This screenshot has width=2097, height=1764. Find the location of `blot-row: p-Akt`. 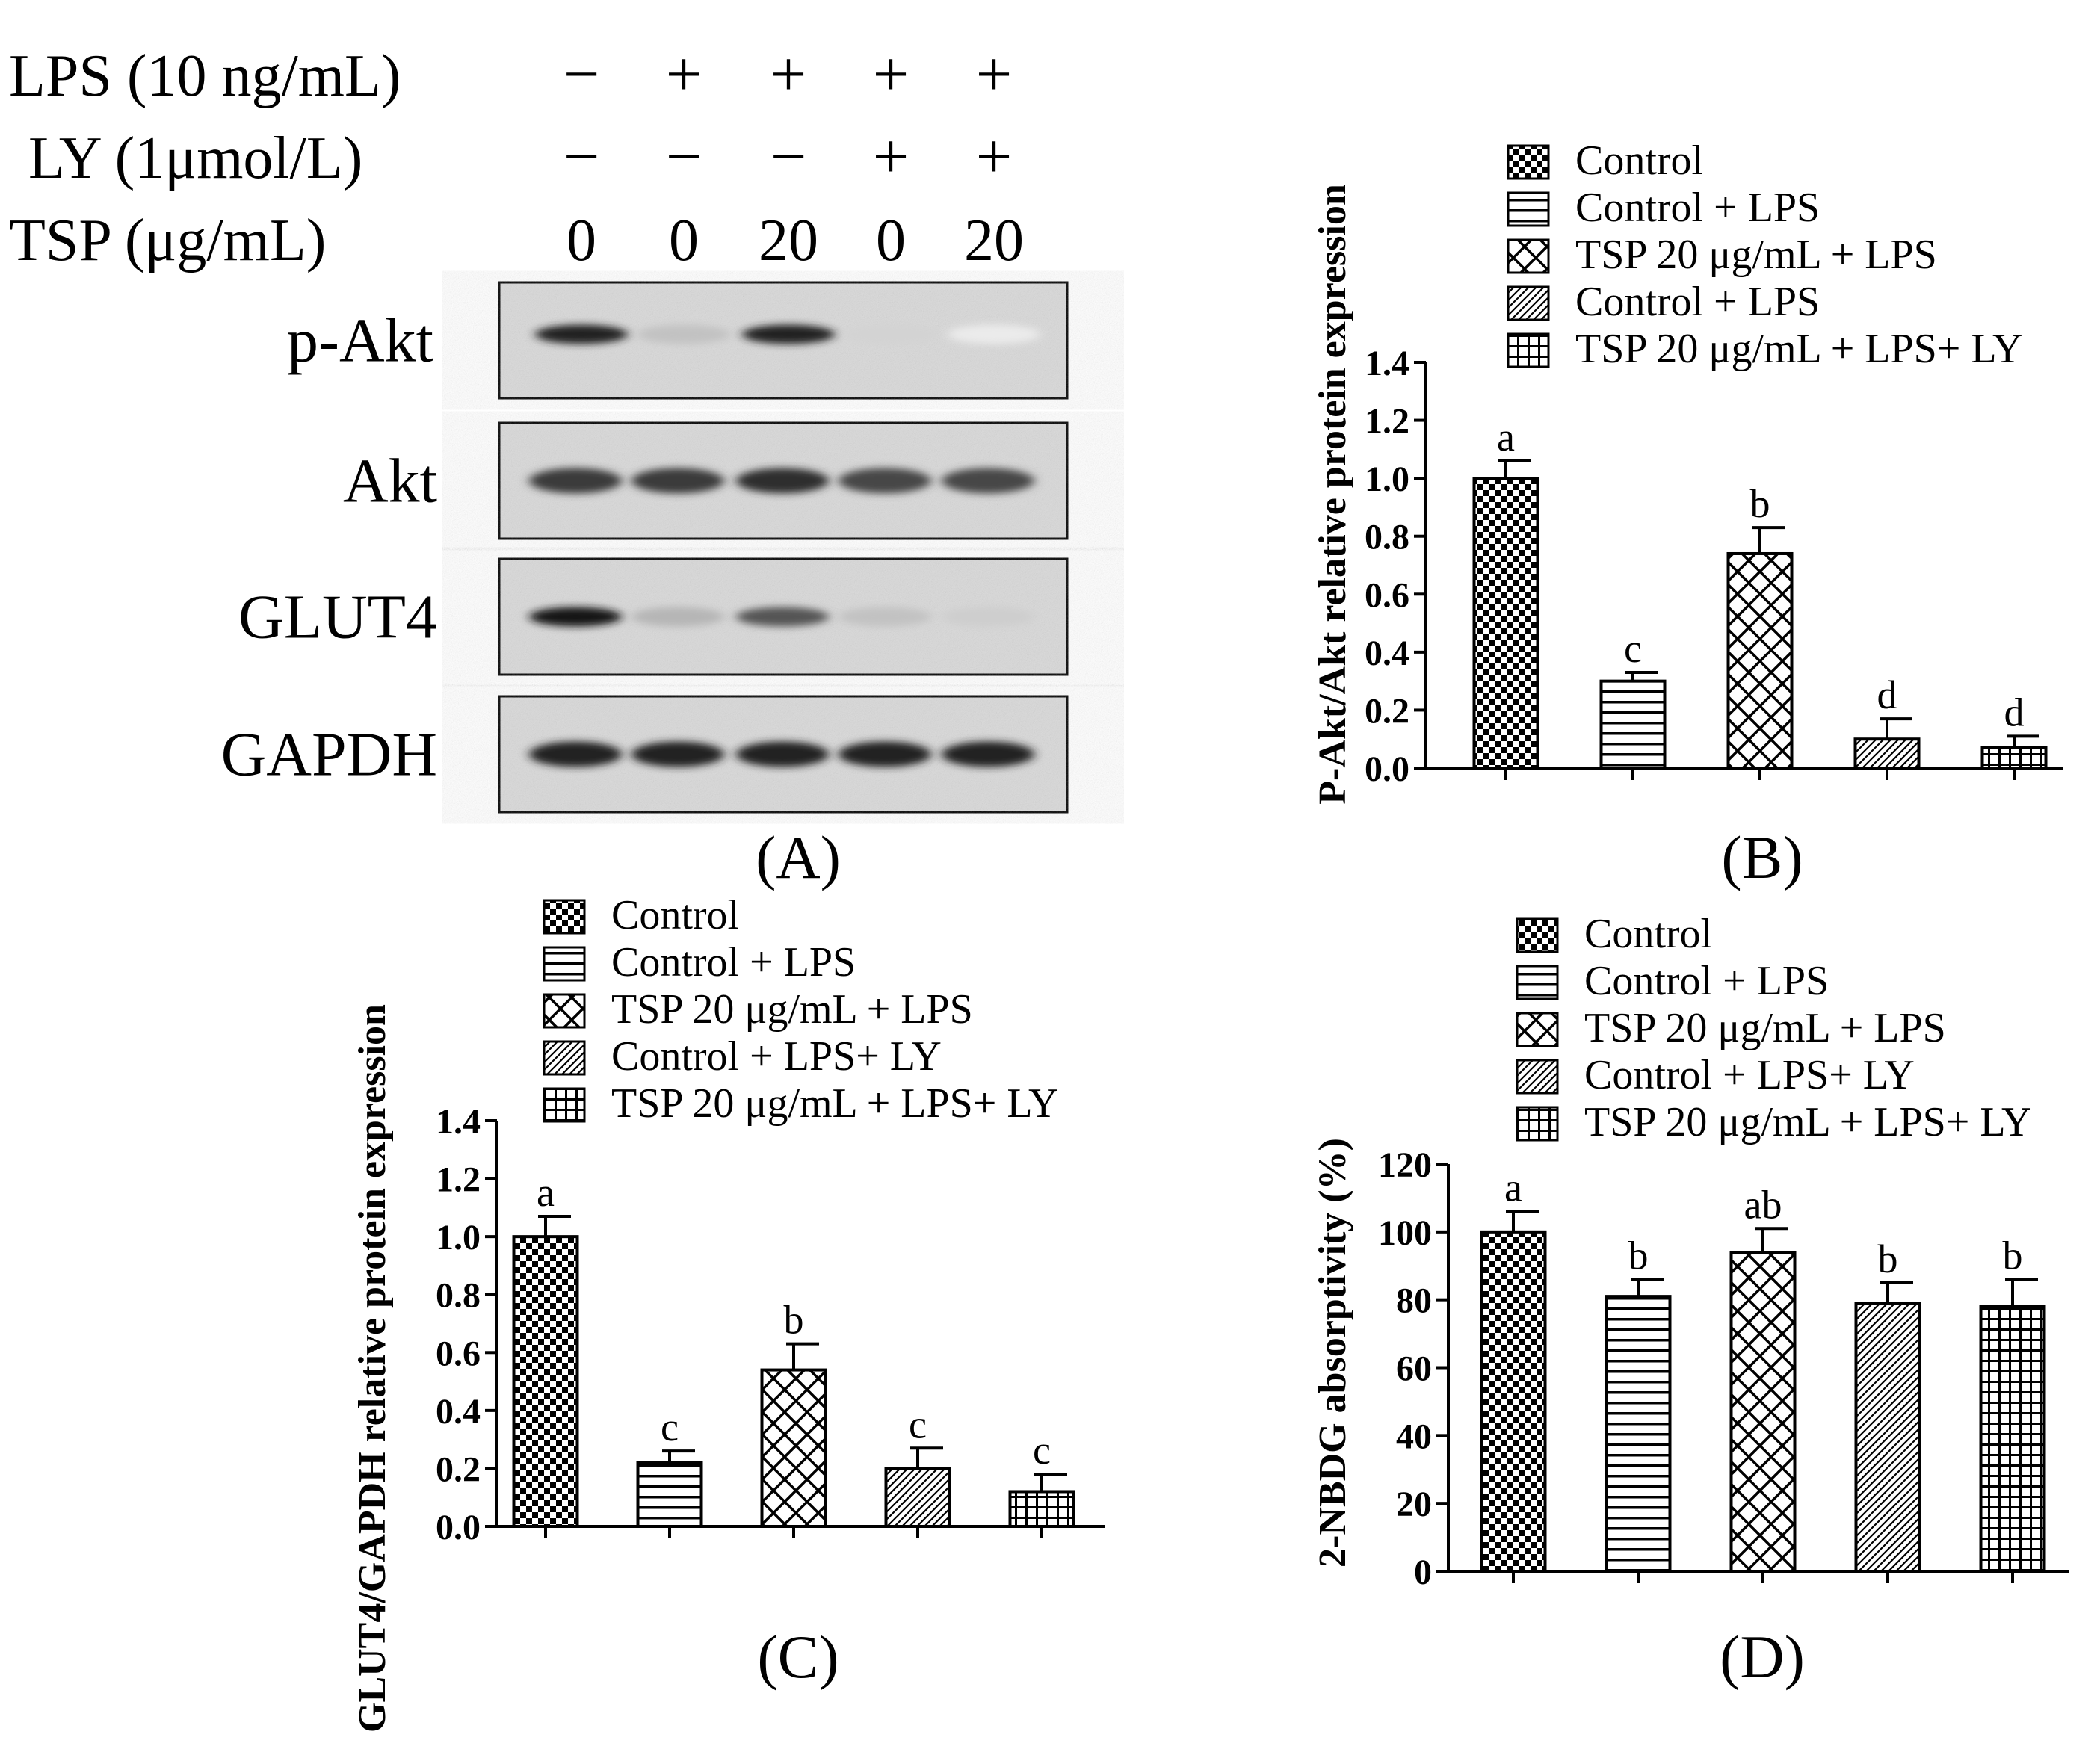

blot-row: p-Akt is located at coordinates (678, 340).